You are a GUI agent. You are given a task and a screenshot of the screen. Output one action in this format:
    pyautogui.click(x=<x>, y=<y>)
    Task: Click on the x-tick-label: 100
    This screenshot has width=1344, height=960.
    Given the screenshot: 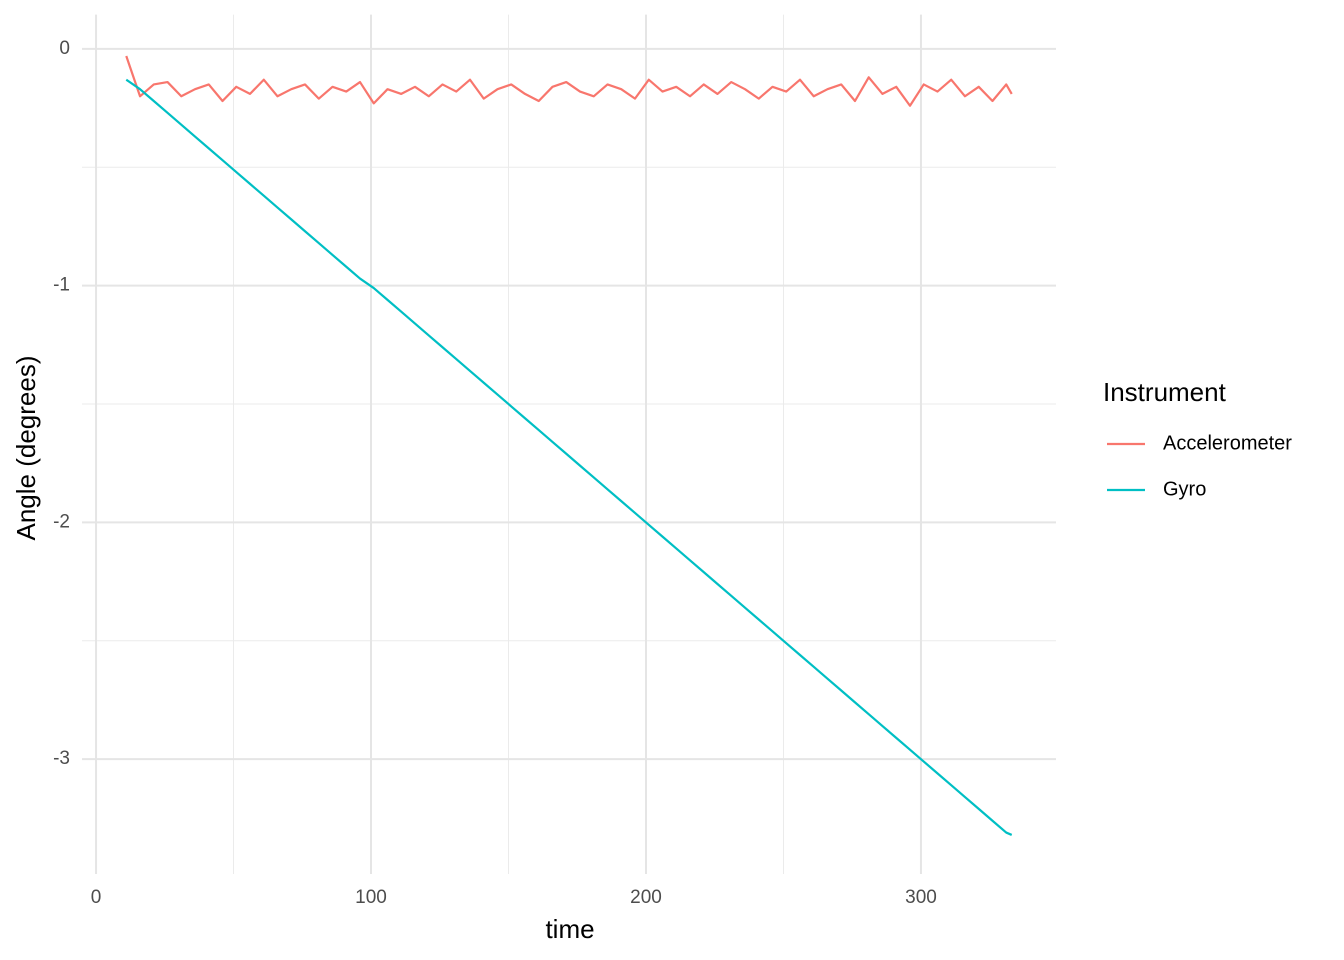 What is the action you would take?
    pyautogui.click(x=371, y=897)
    